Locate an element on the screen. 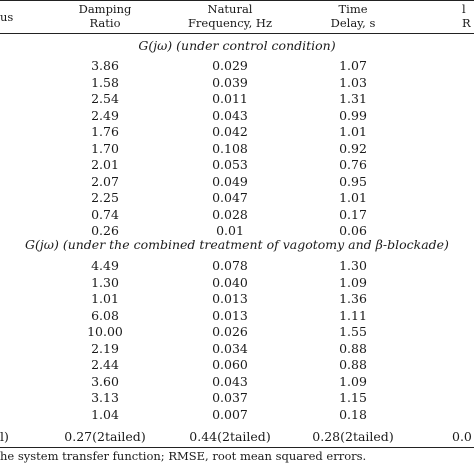  header-damping-ratio: Damping Ratio is located at coordinates (105, 16).